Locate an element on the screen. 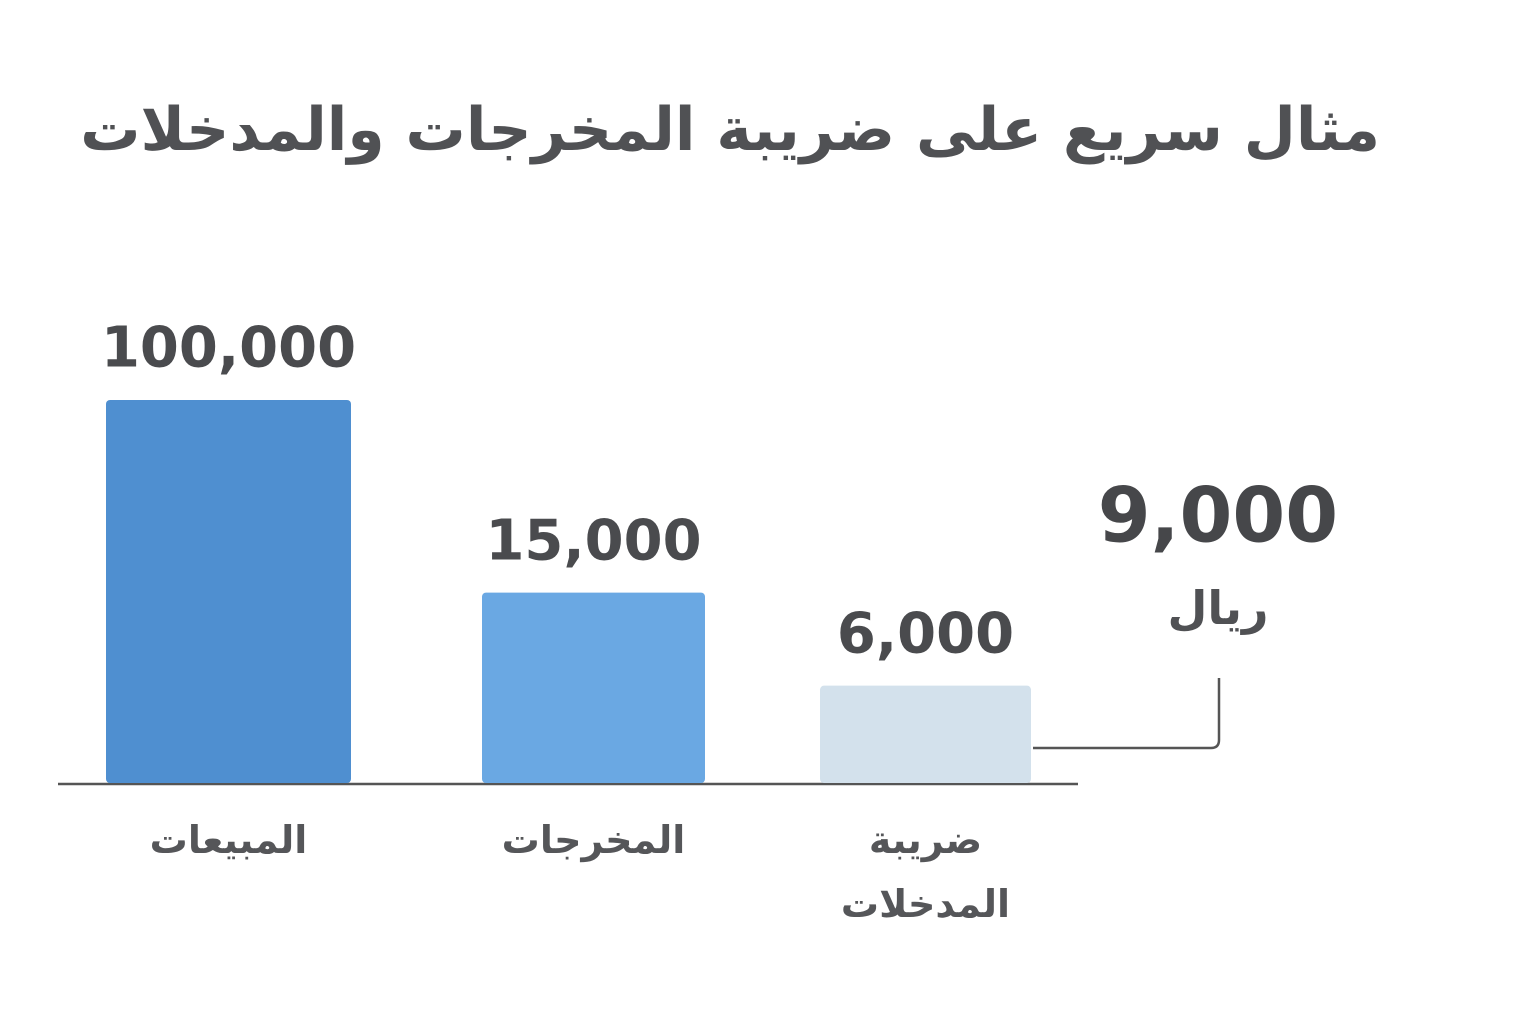 The width and height of the screenshot is (1536, 1024). annotation-unit: ريال is located at coordinates (1218, 608).